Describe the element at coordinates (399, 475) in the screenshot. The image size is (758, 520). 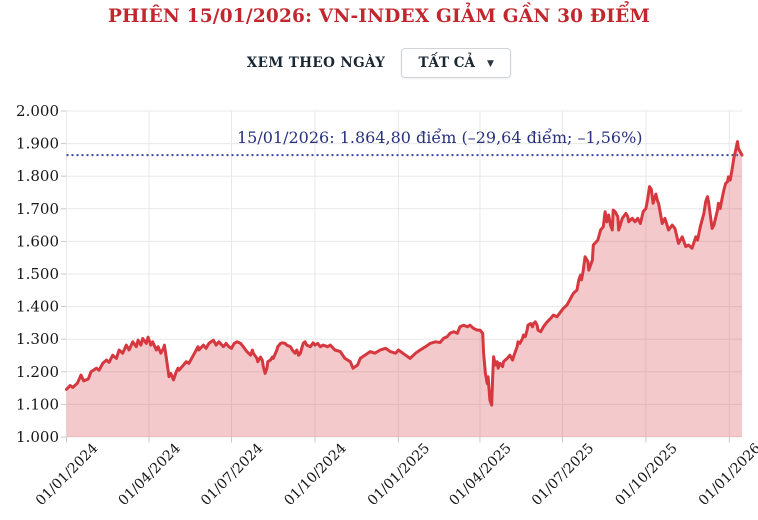
I see `x-axis-label: 01/01/2025` at that location.